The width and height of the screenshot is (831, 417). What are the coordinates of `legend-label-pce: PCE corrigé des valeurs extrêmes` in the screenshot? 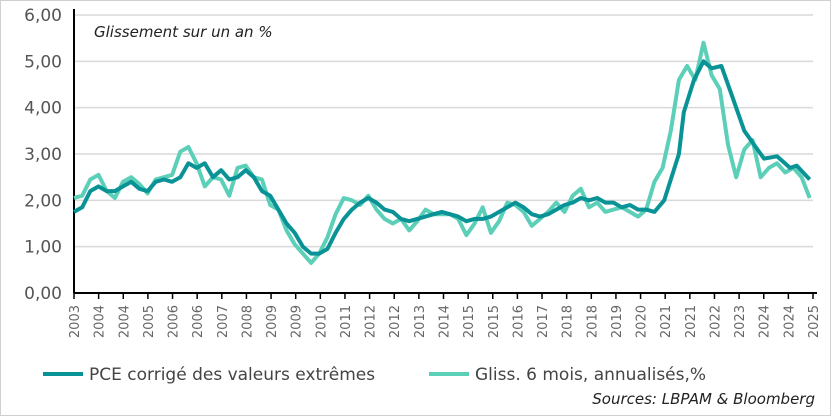 It's located at (232, 375).